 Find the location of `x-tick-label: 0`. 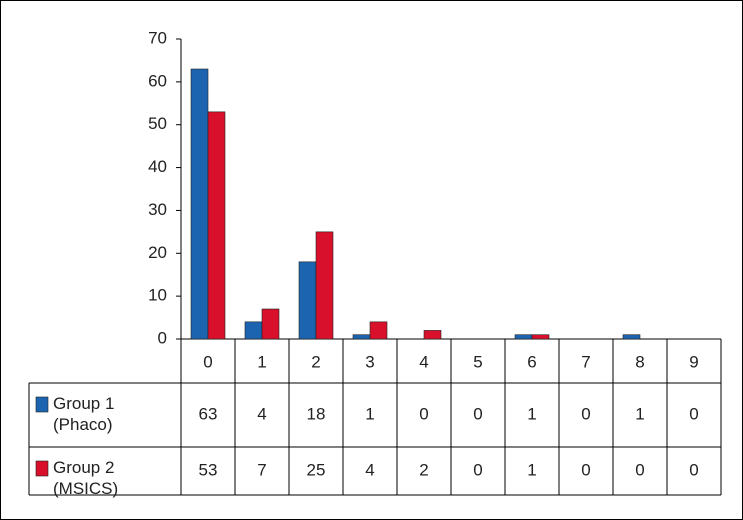

x-tick-label: 0 is located at coordinates (207, 361).